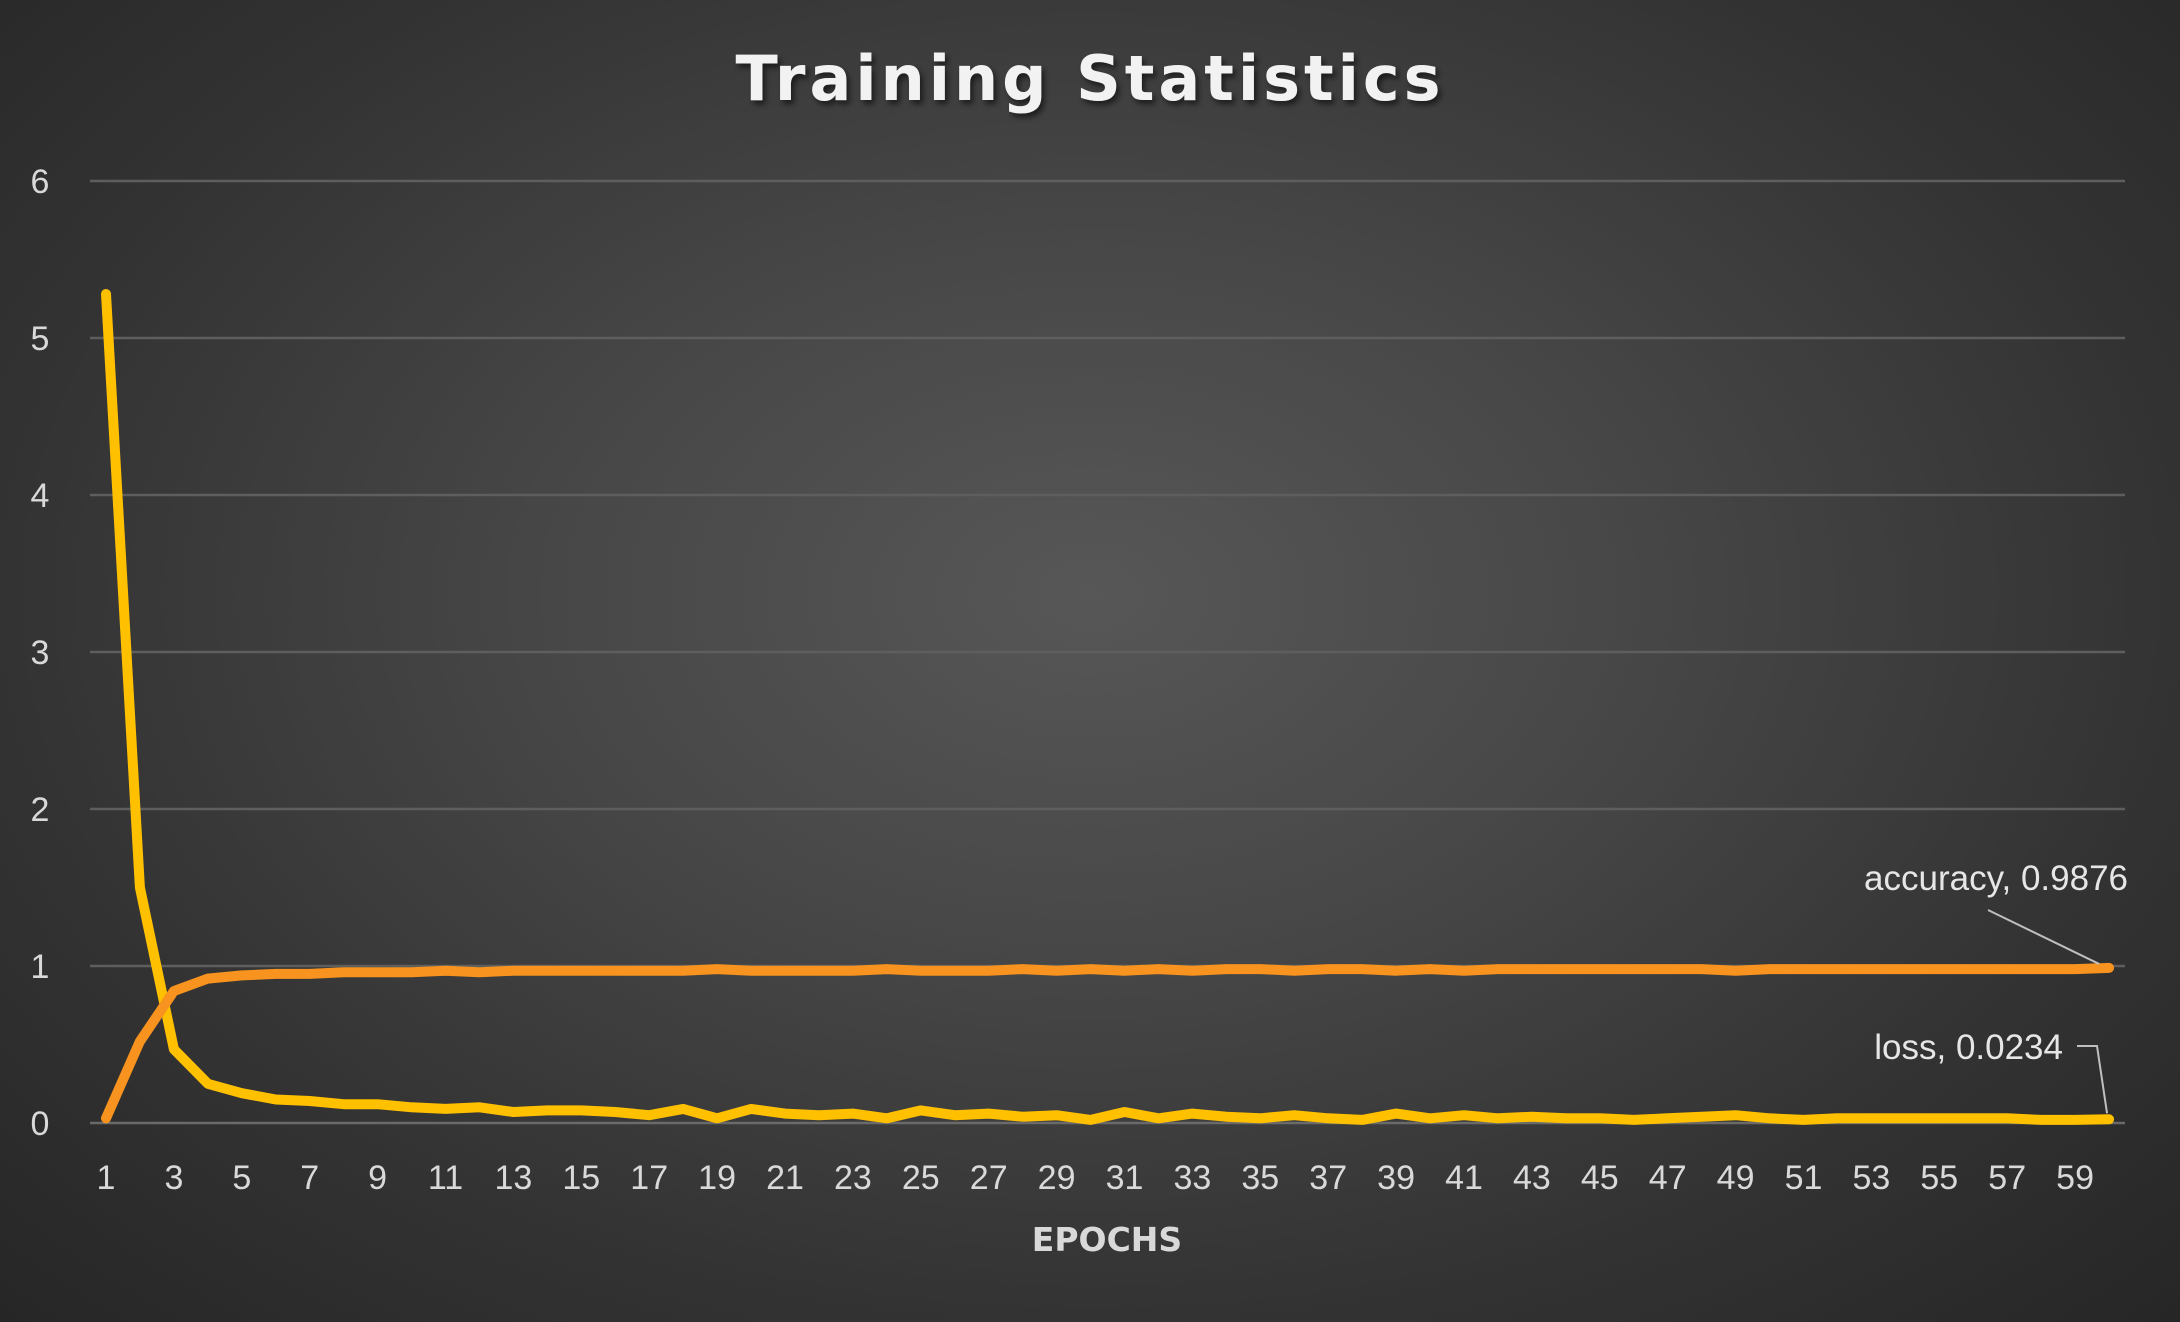  I want to click on accuracy-data-label: accuracy, 0.9876, so click(1996, 878).